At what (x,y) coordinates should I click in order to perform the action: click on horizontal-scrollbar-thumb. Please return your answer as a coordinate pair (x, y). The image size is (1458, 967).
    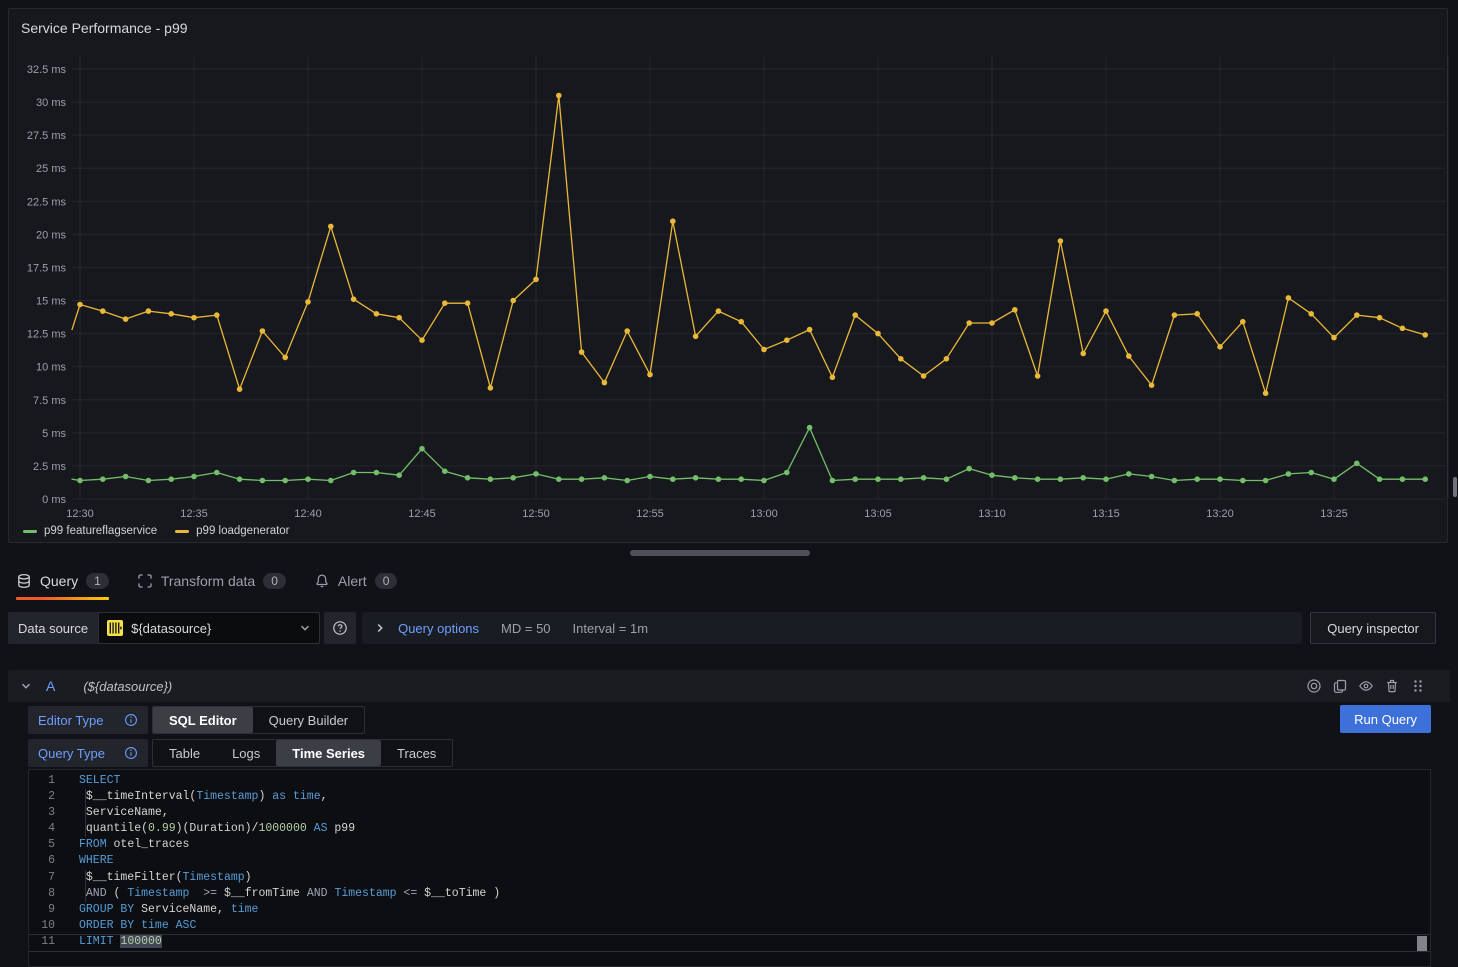
    Looking at the image, I should click on (720, 553).